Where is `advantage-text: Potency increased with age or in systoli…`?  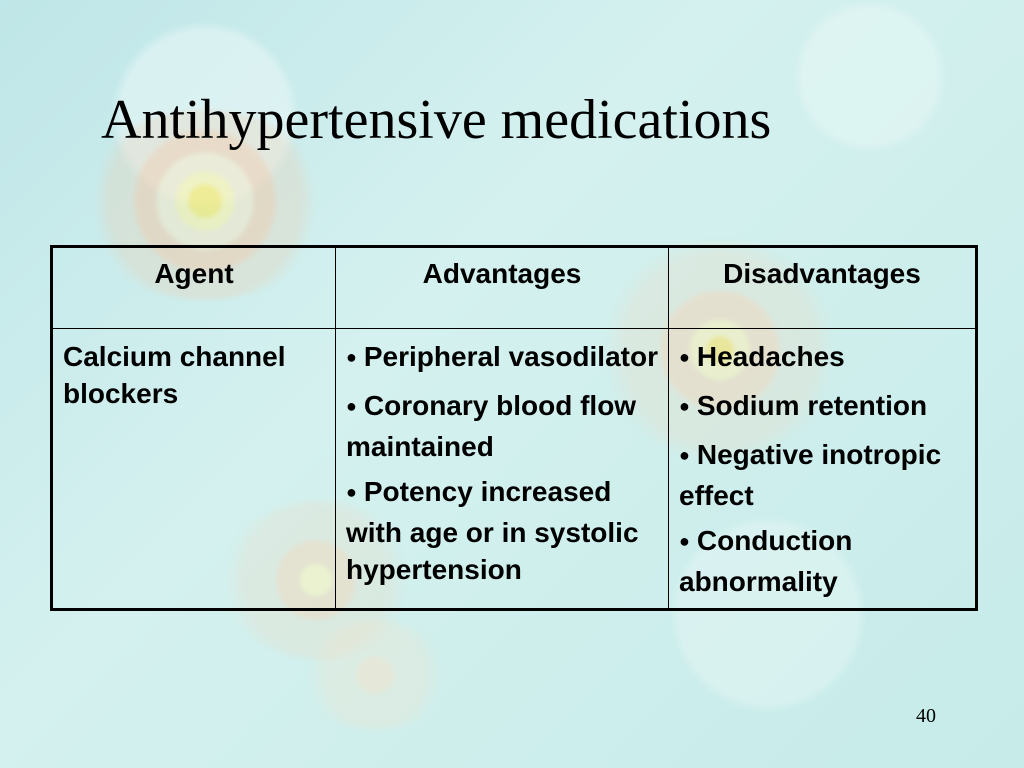 advantage-text: Potency increased with age or in systoli… is located at coordinates (492, 530).